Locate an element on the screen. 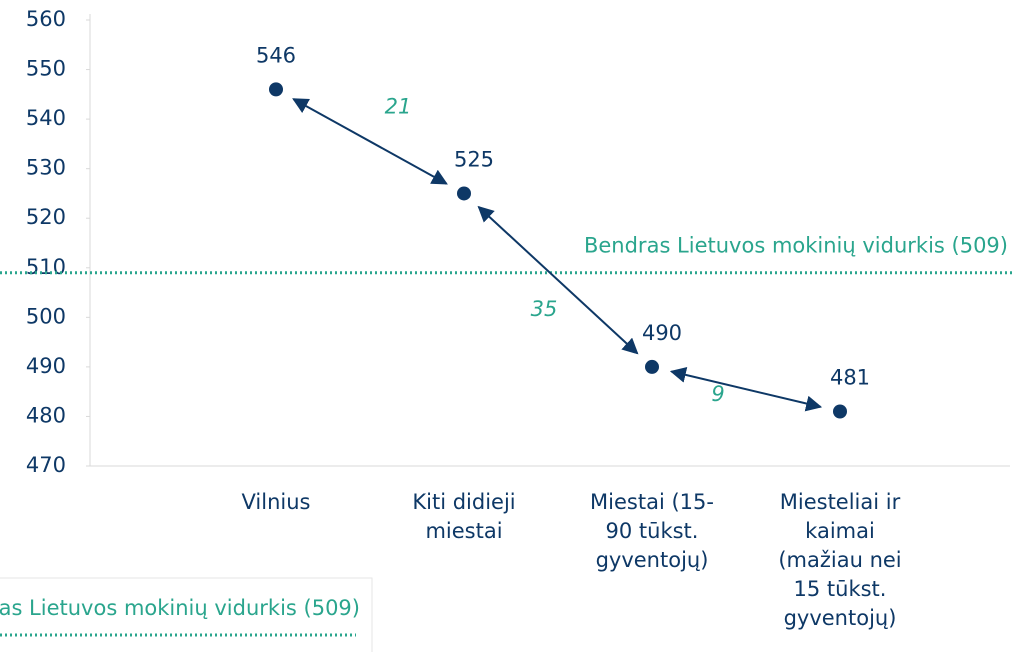 The height and width of the screenshot is (652, 1012). x-tick-label: Kiti didieji miestai is located at coordinates (464, 516).